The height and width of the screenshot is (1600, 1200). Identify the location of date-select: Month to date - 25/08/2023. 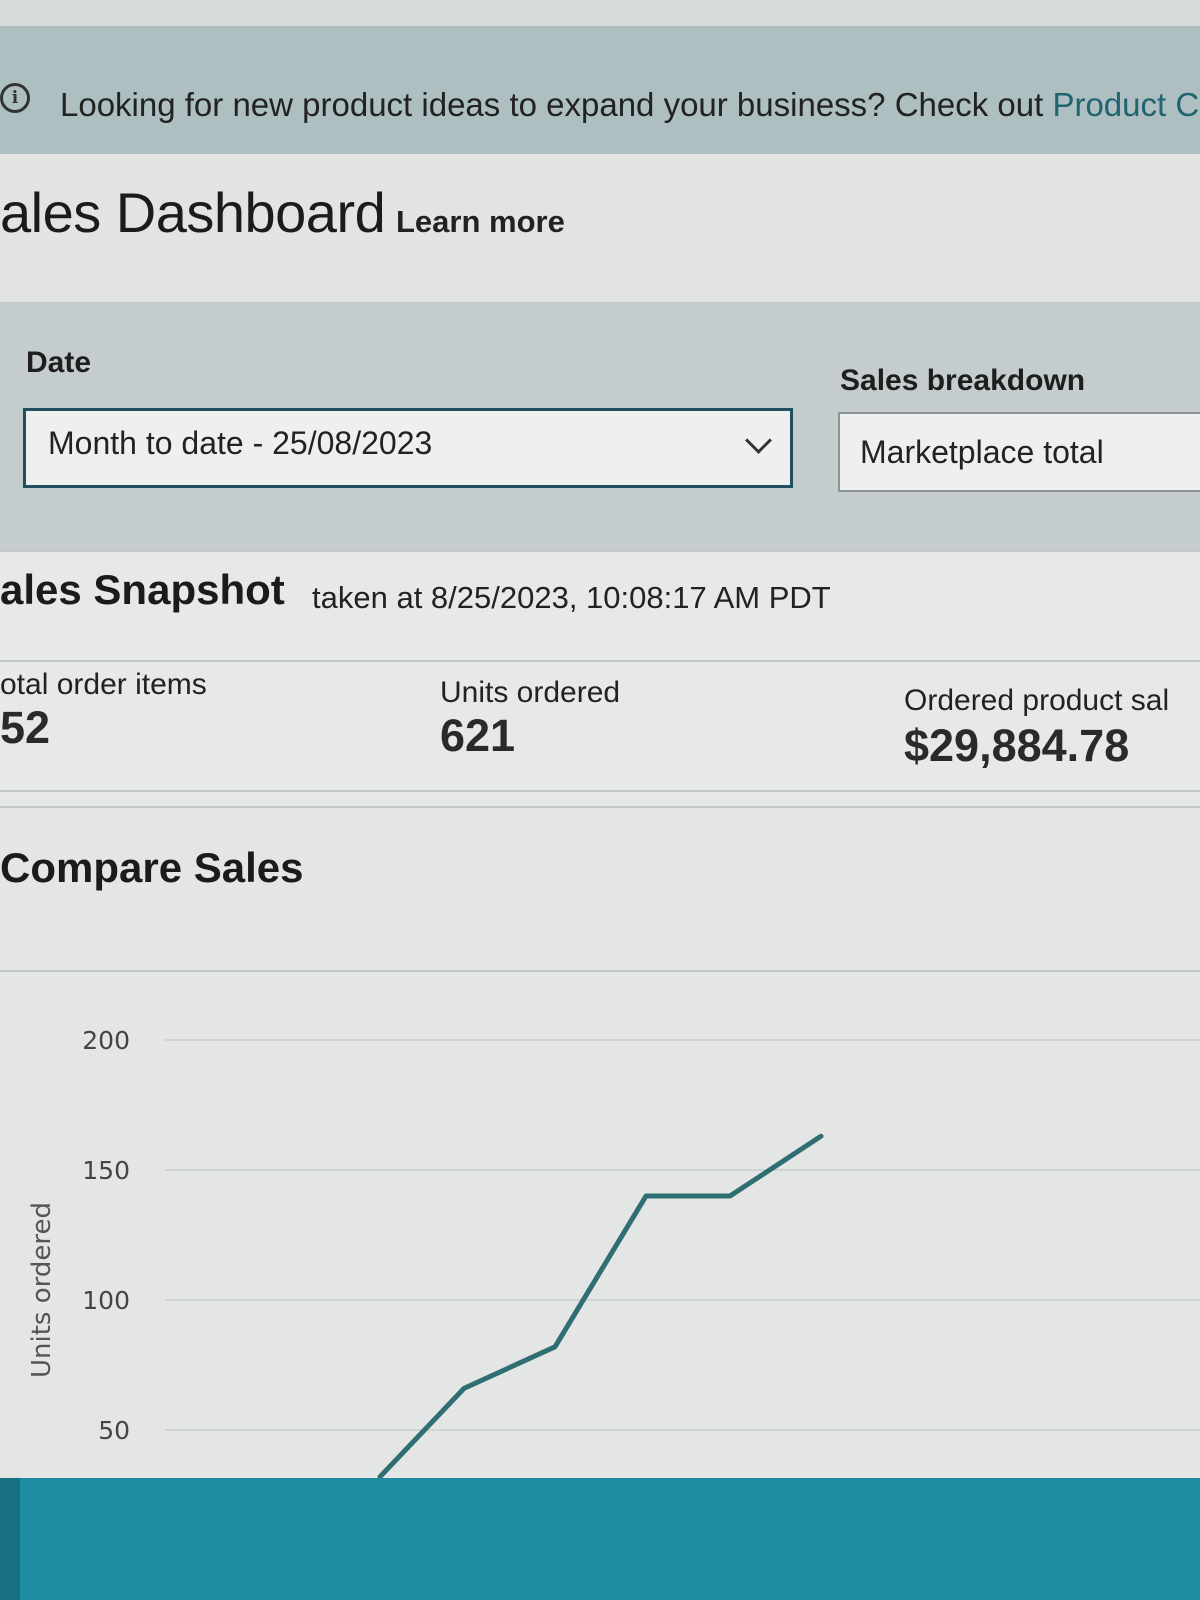
(408, 448).